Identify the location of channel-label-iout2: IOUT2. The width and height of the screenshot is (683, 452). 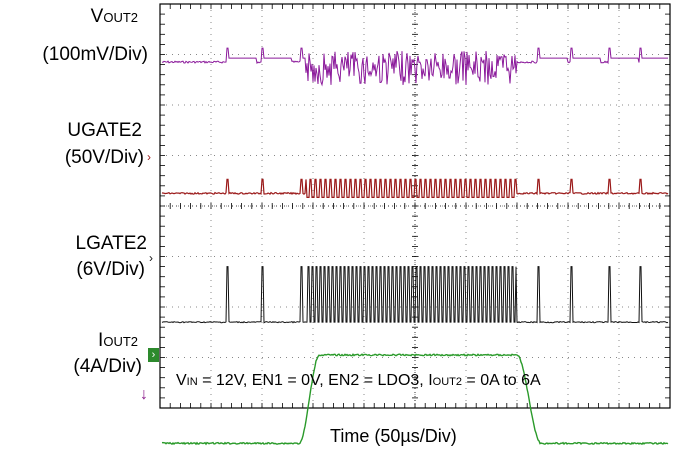
(118, 340).